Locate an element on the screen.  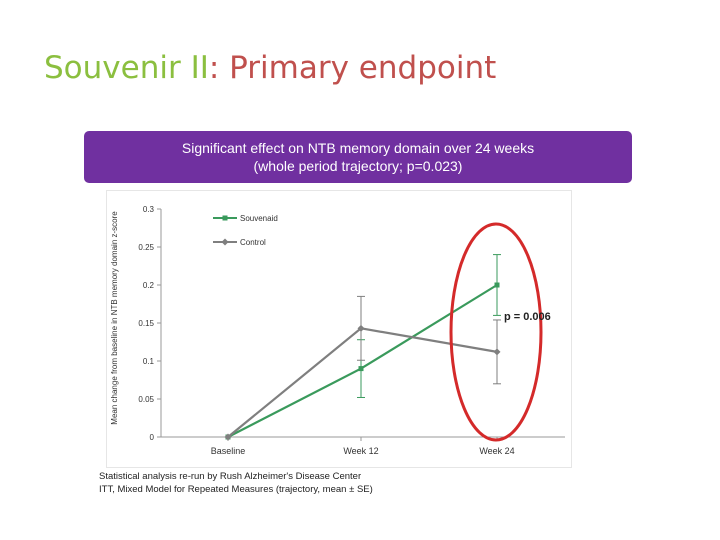
y-tick-label: 0.1 is located at coordinates (149, 361).